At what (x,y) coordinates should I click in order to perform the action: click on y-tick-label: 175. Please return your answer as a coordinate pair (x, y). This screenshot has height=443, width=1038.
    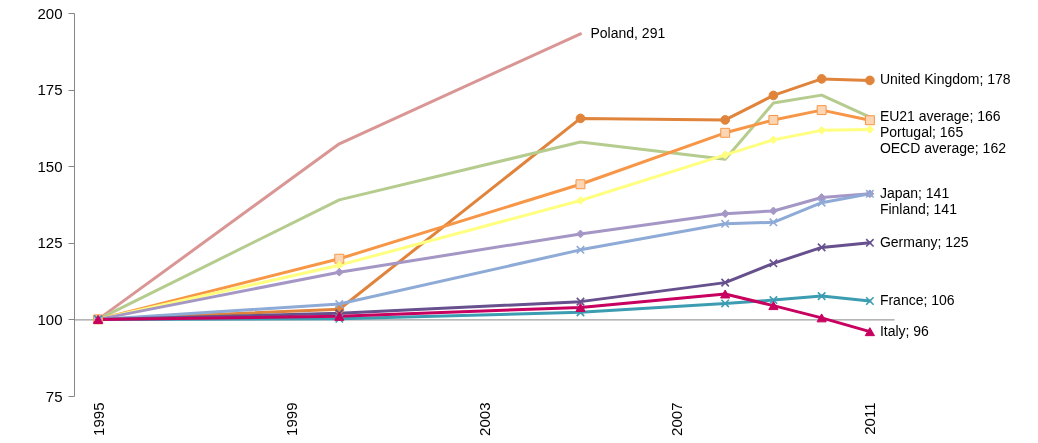
    Looking at the image, I should click on (50, 90).